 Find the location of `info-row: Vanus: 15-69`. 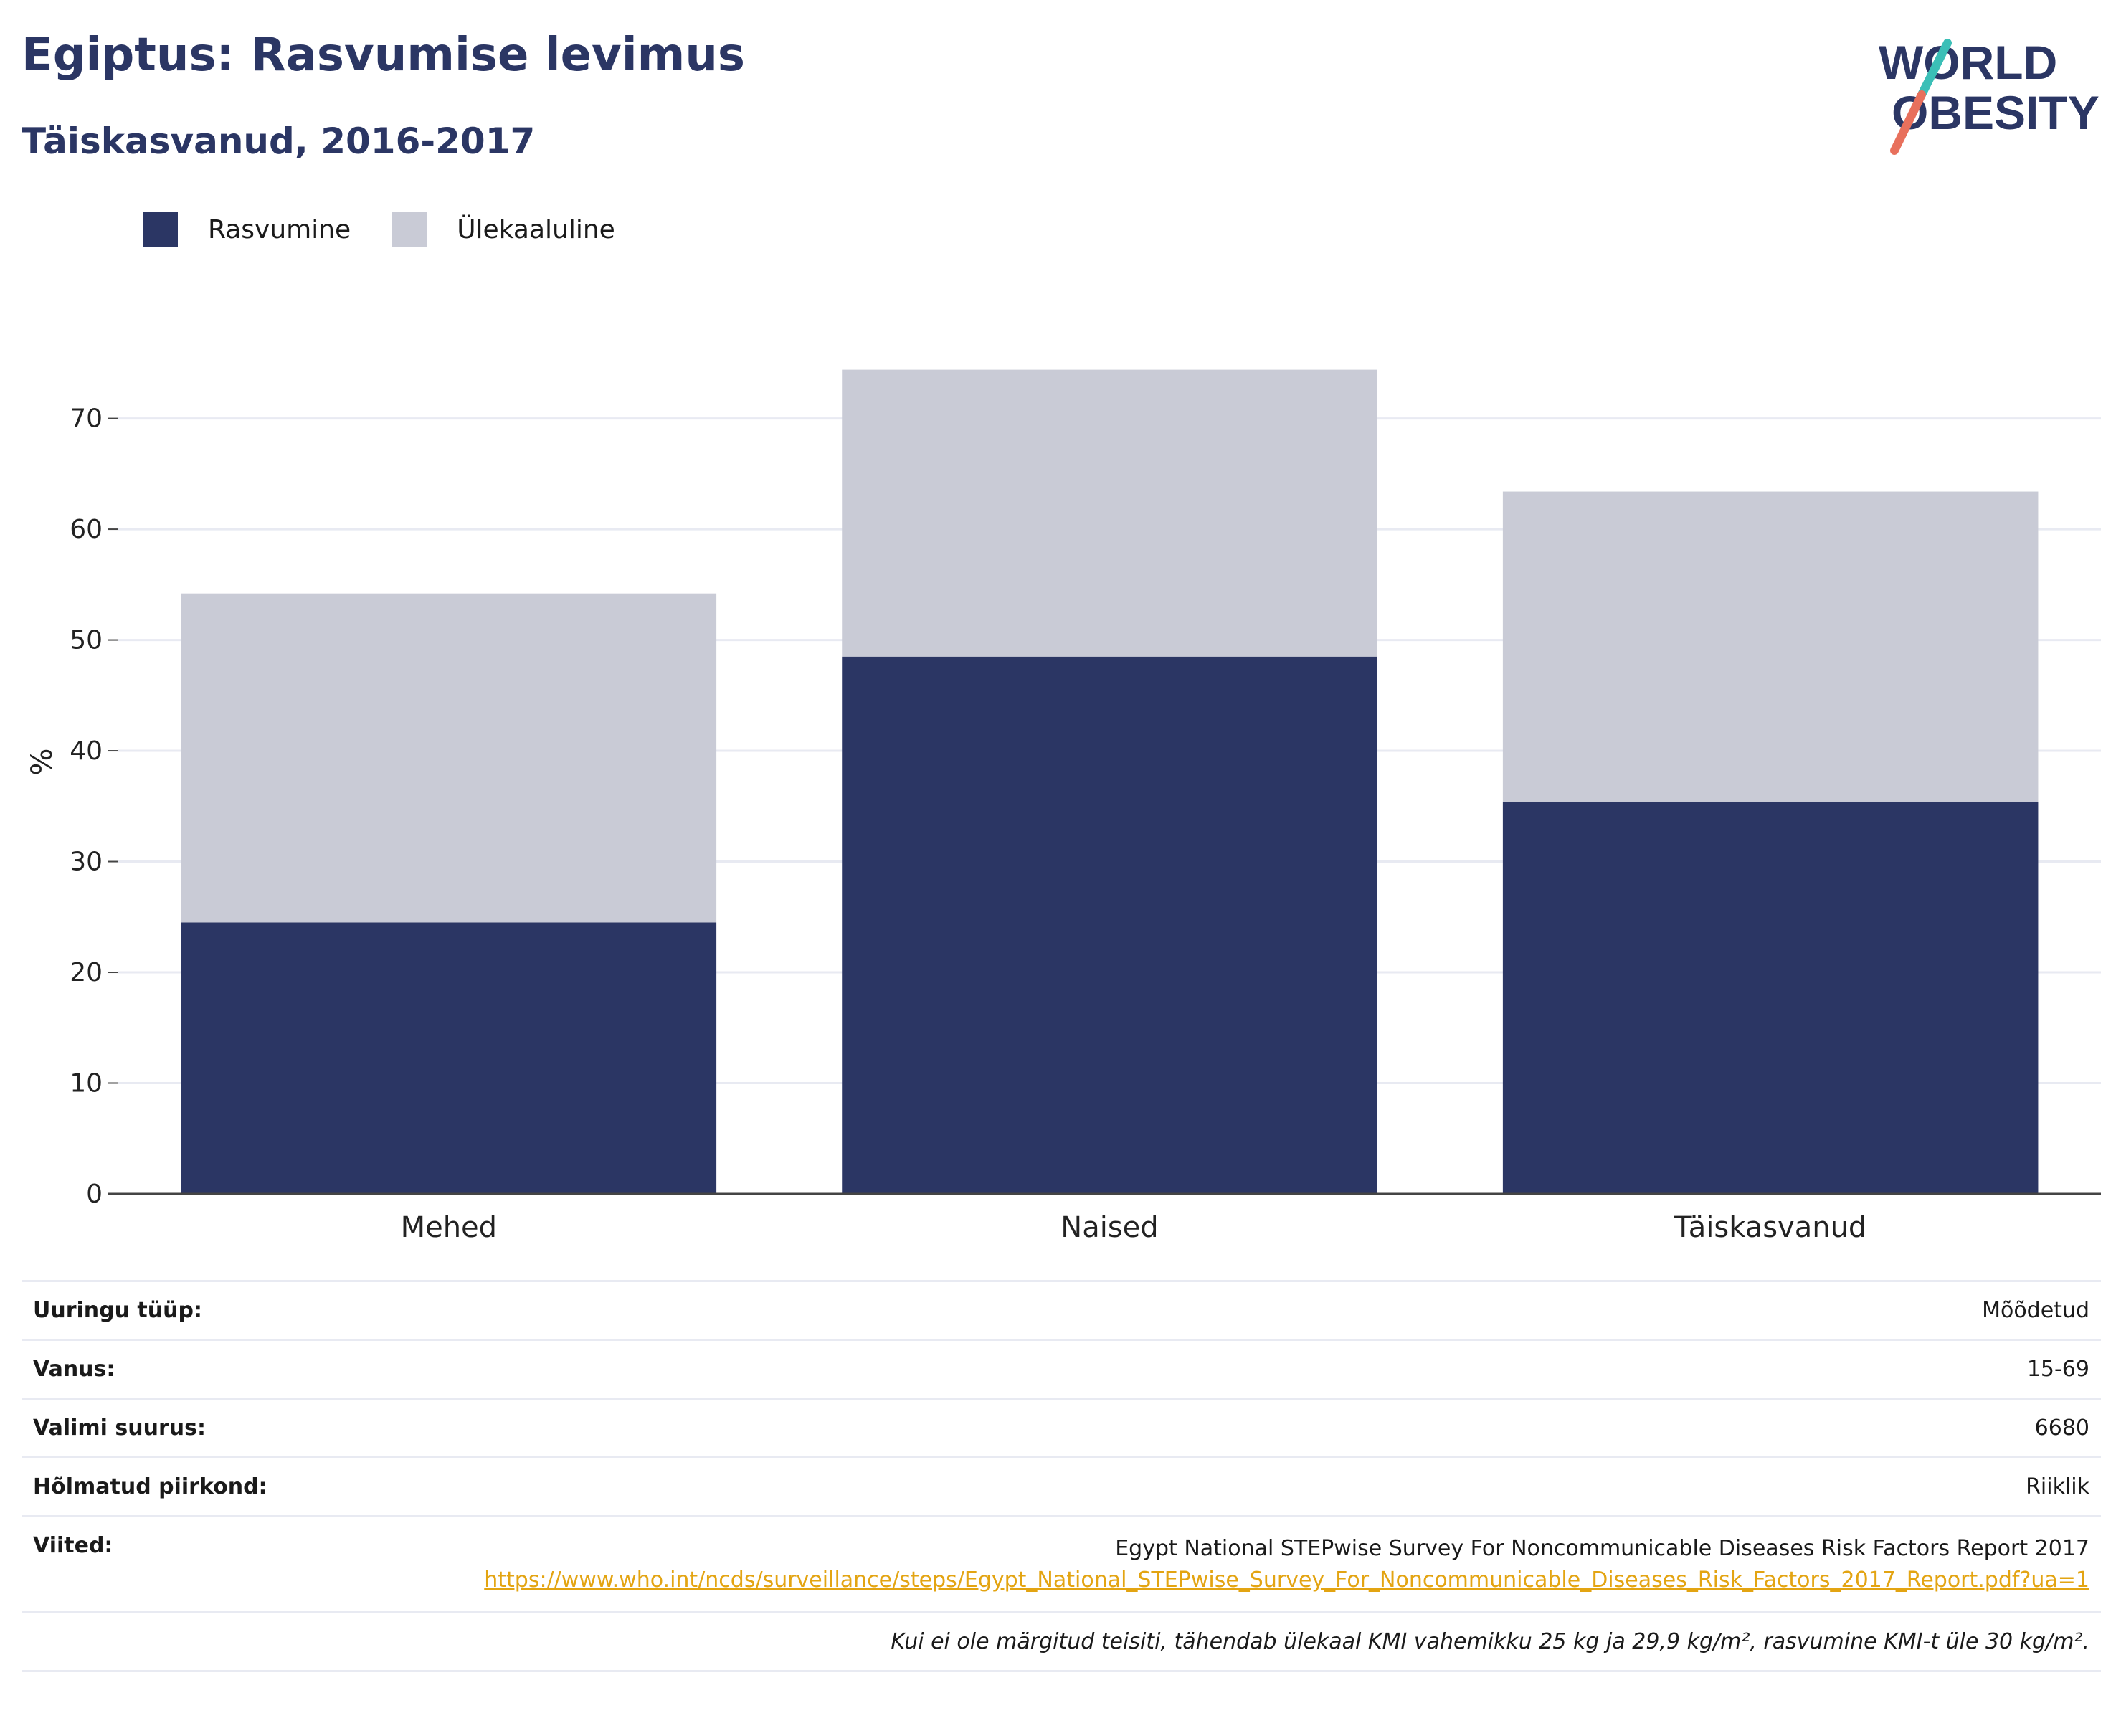

info-row: Vanus: 15-69 is located at coordinates (1061, 1370).